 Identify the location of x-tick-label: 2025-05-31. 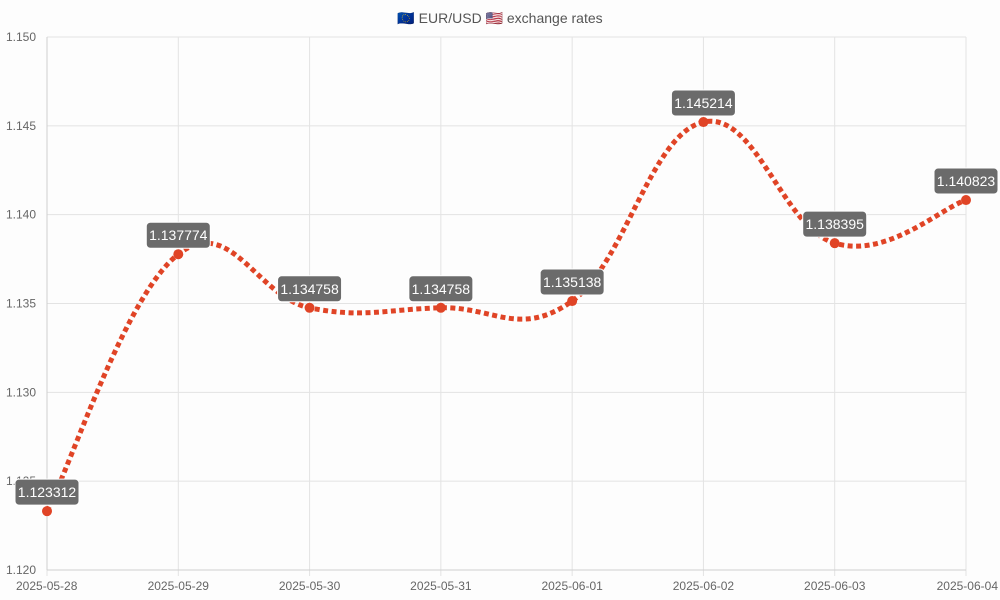
(441, 586).